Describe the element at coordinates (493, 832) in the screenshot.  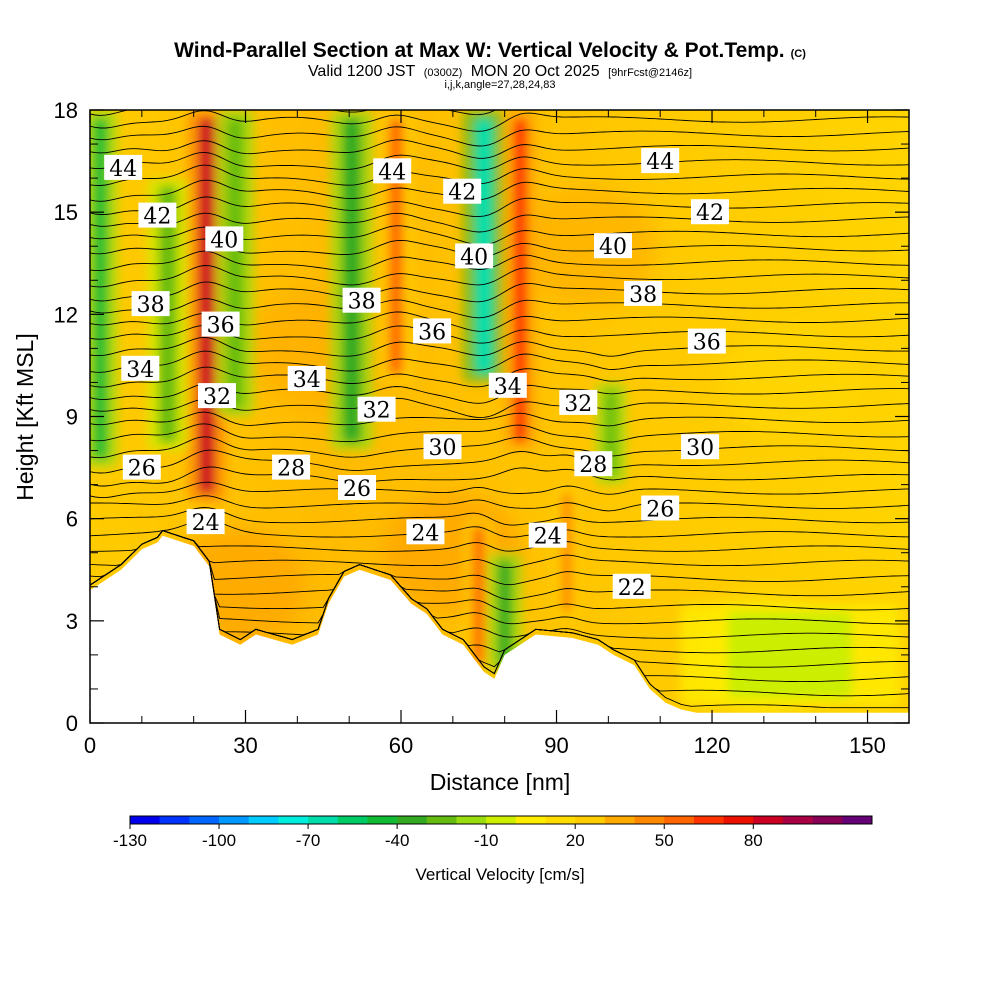
I see `colorbar: -130 -100 -70 -40 -10 20 50 80` at that location.